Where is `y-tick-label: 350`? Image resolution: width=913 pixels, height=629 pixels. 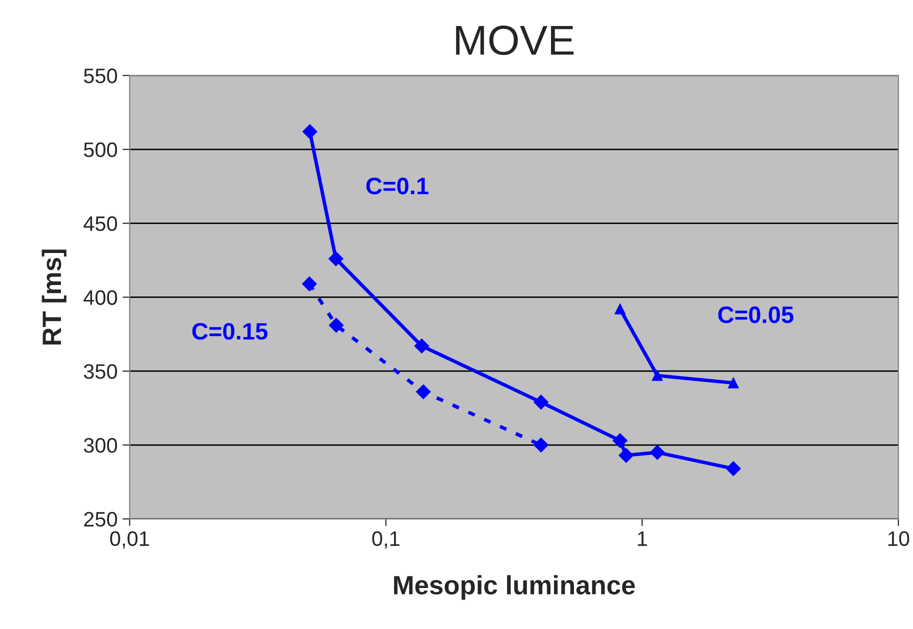 y-tick-label: 350 is located at coordinates (101, 371).